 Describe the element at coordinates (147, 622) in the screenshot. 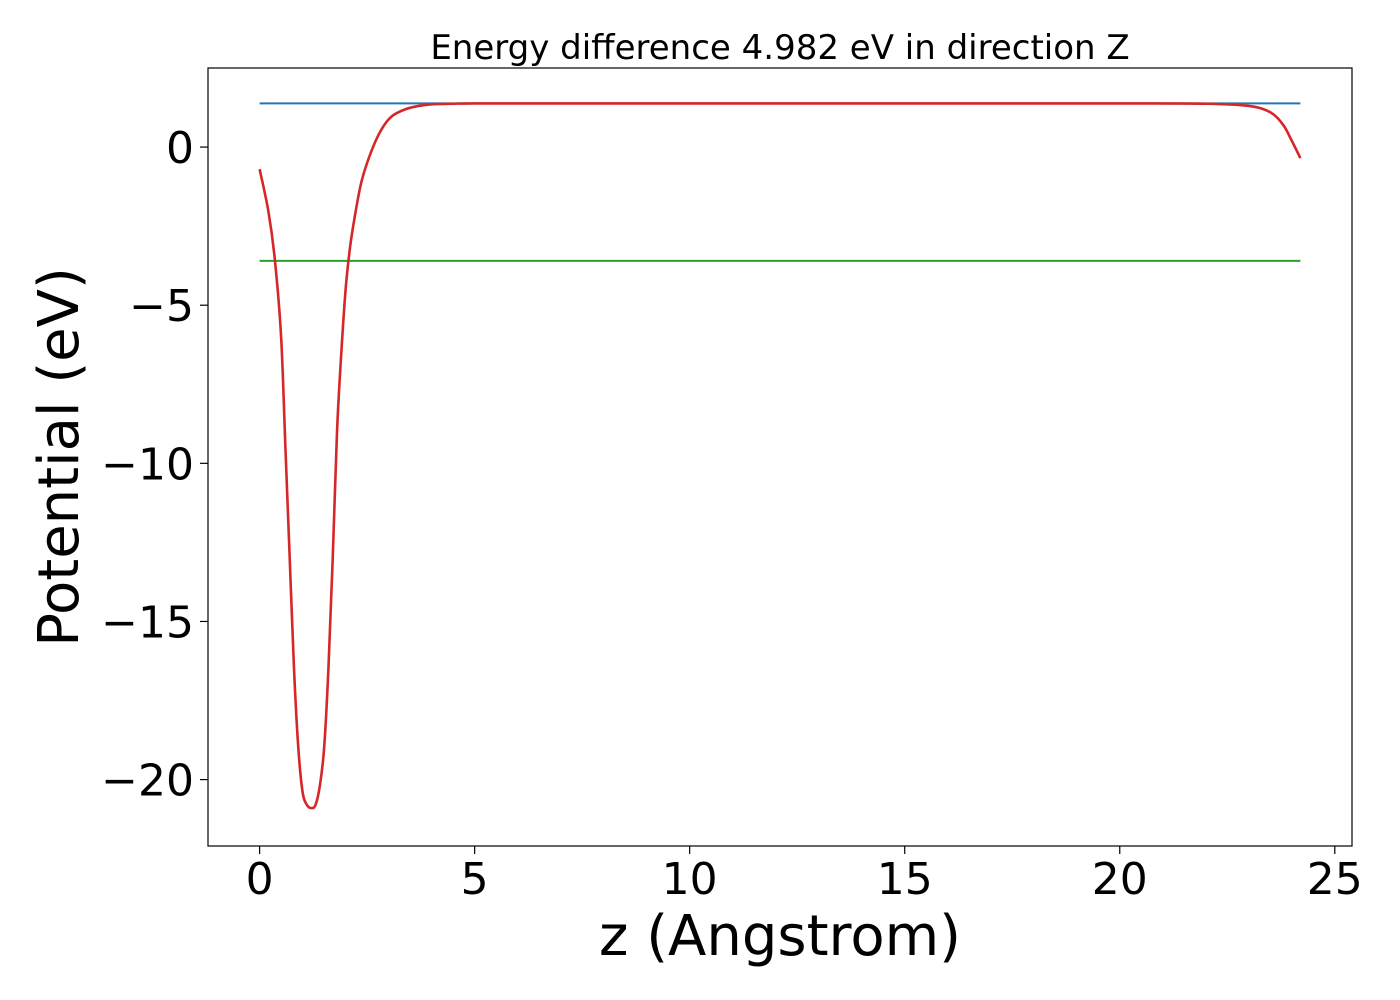

I see `y-tick-label: −15` at that location.